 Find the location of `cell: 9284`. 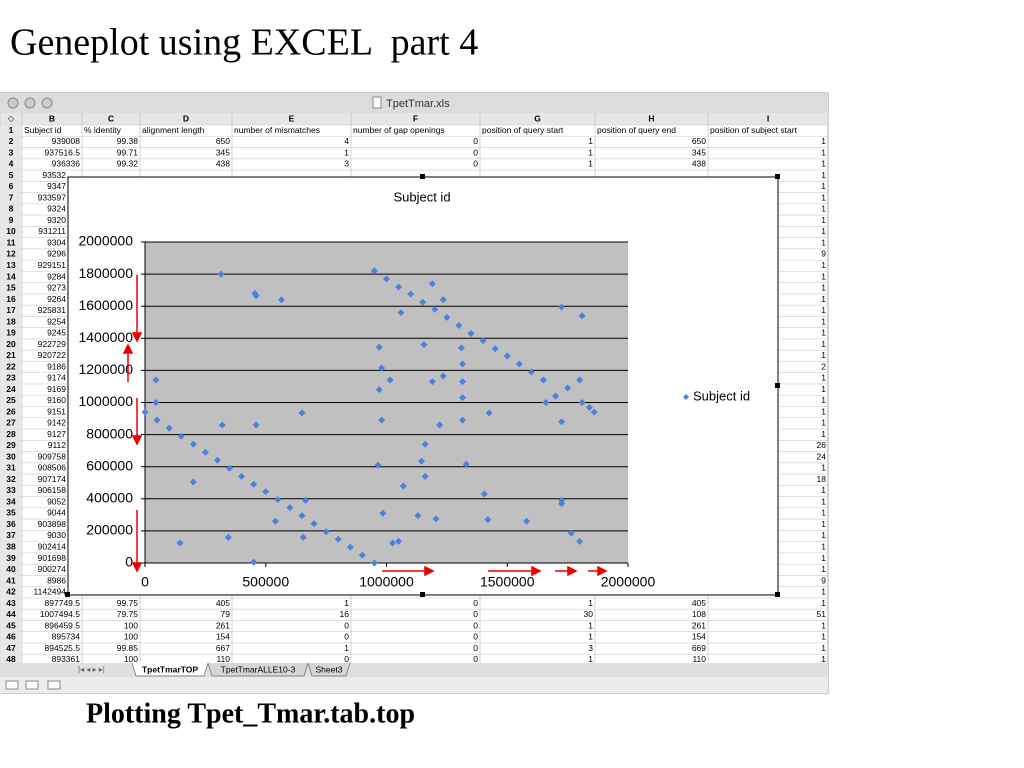

cell: 9284 is located at coordinates (56, 276).